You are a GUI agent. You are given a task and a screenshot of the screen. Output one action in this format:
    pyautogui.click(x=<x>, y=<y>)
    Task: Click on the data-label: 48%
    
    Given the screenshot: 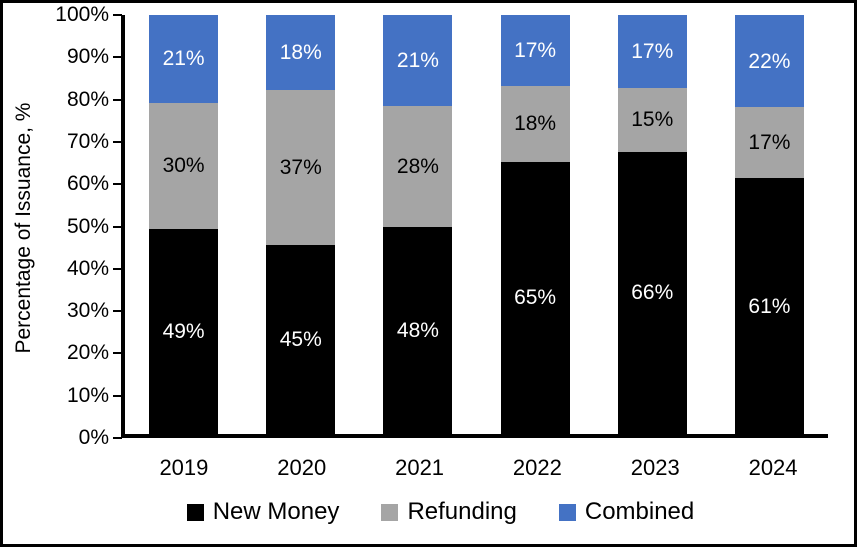 What is the action you would take?
    pyautogui.click(x=417, y=330)
    